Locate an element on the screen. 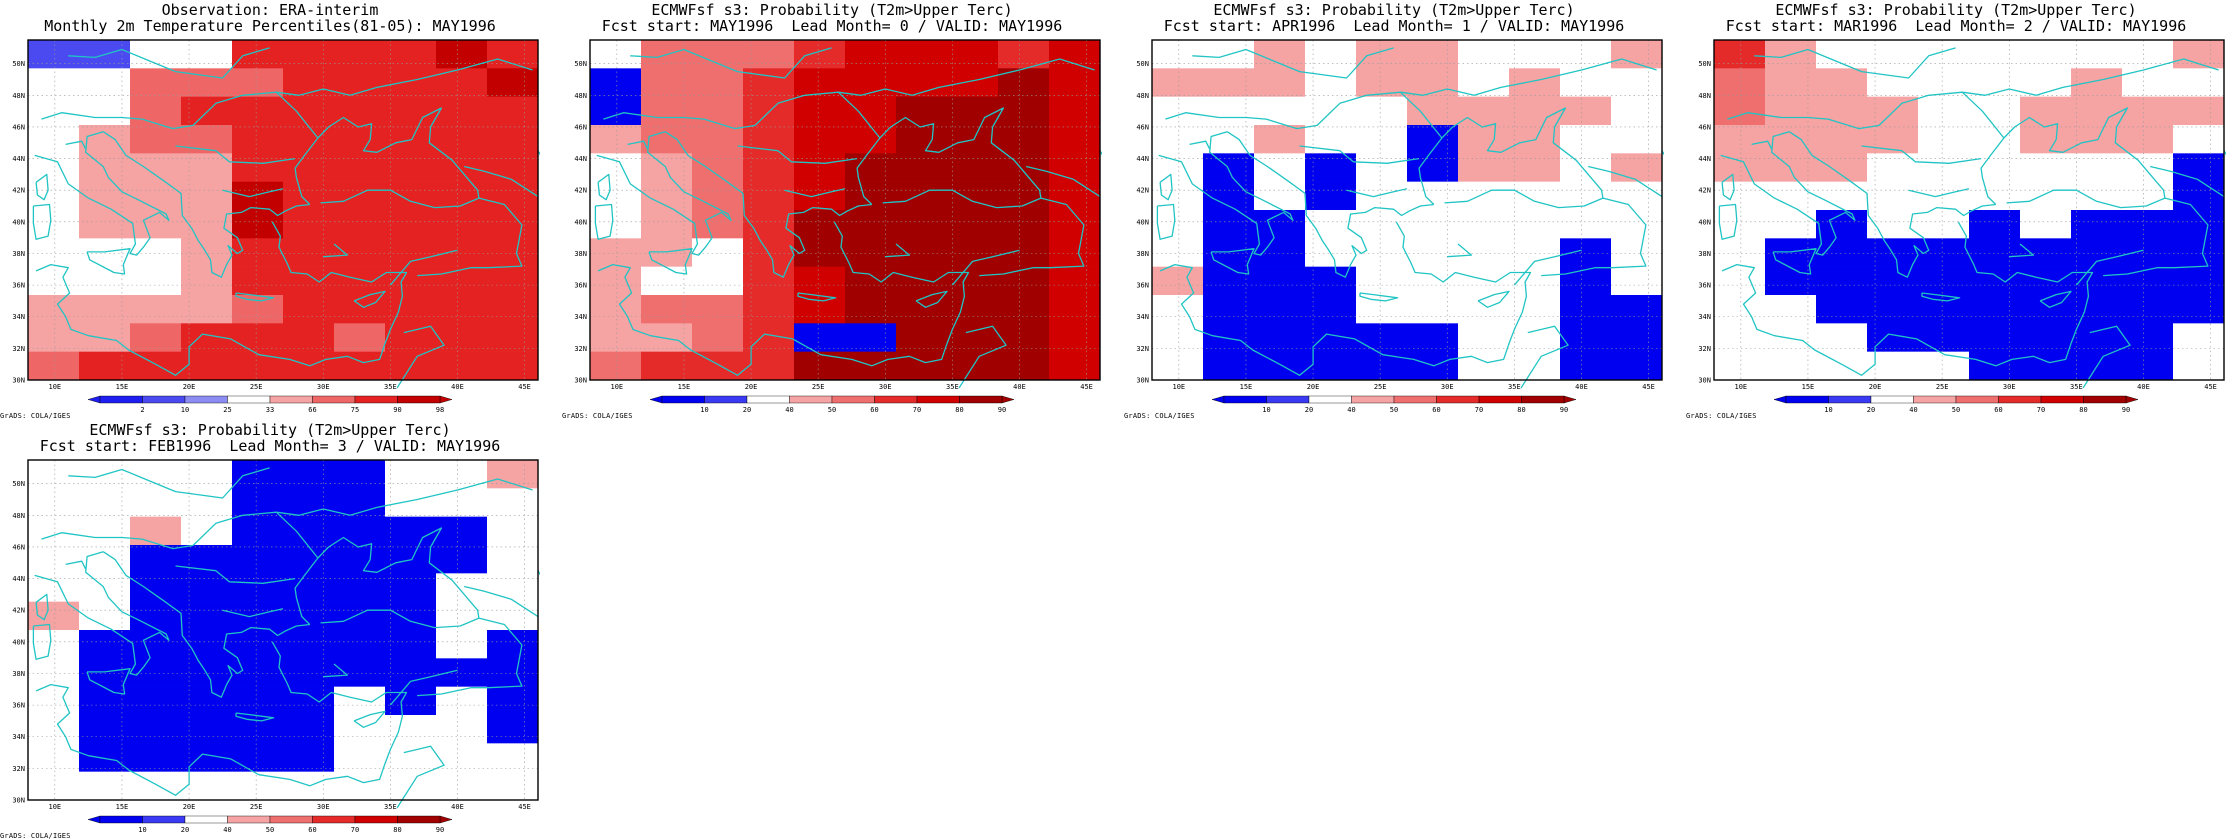 The image size is (2240, 840). colorbar-label: 10 is located at coordinates (1266, 410).